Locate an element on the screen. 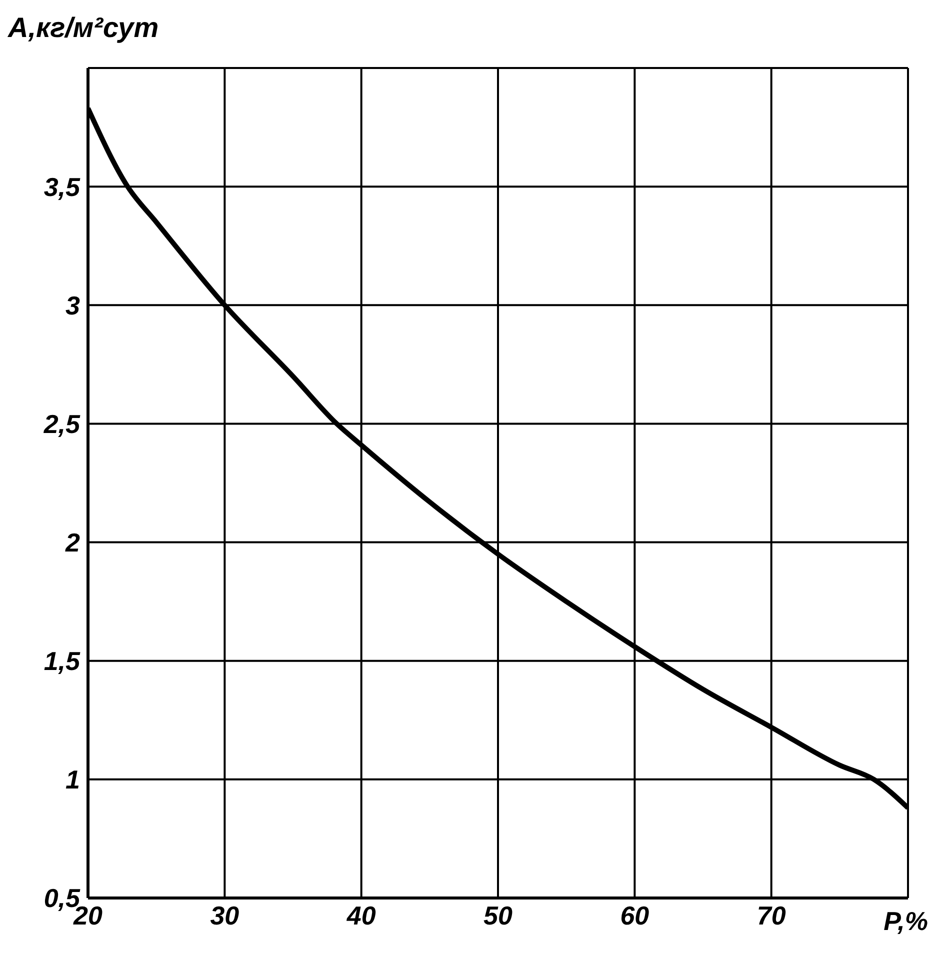 The height and width of the screenshot is (972, 936). y-tick-label: 2 is located at coordinates (72, 543).